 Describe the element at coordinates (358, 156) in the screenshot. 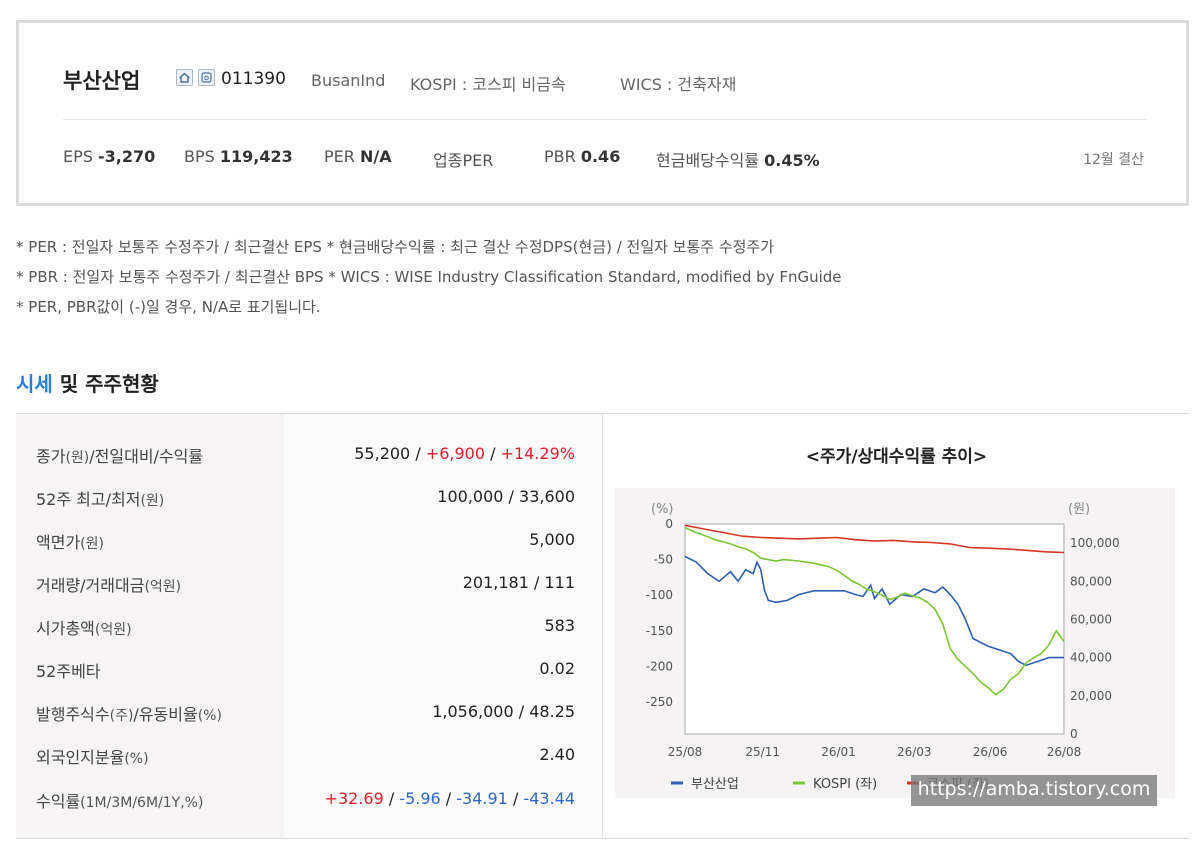

I see `per-stat: PER N/A` at that location.